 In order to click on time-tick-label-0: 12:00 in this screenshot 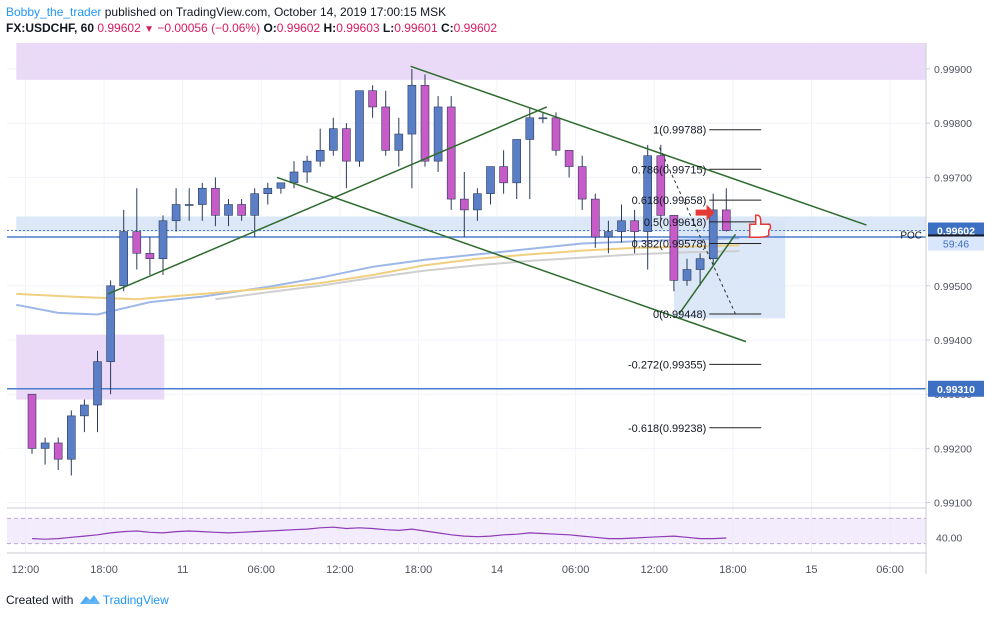, I will do `click(26, 570)`.